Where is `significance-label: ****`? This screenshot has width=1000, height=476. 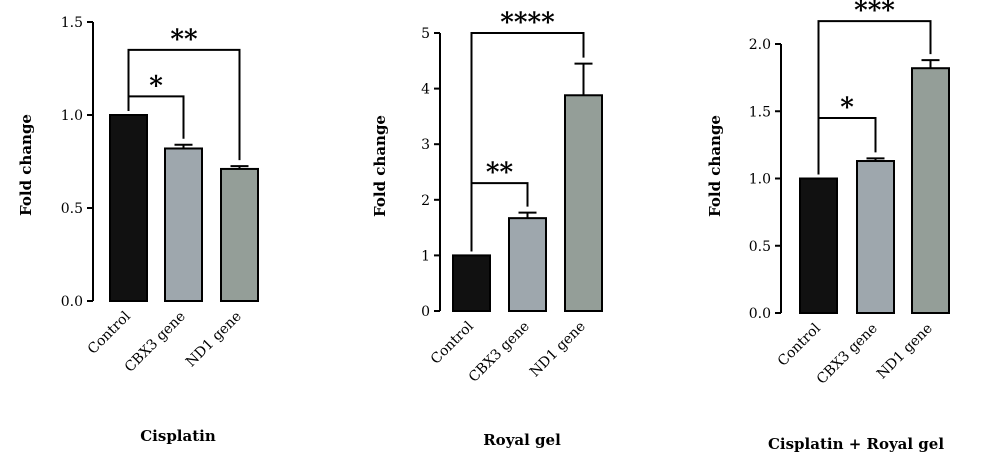 significance-label: **** is located at coordinates (527, 23).